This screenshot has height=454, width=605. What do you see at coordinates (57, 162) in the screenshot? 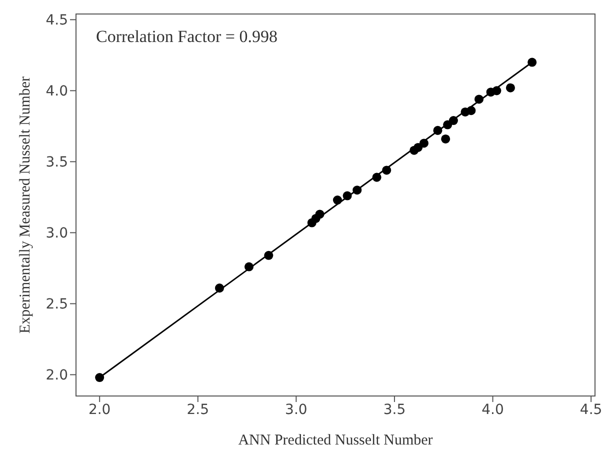
I see `y-tick-label: 3.5` at bounding box center [57, 162].